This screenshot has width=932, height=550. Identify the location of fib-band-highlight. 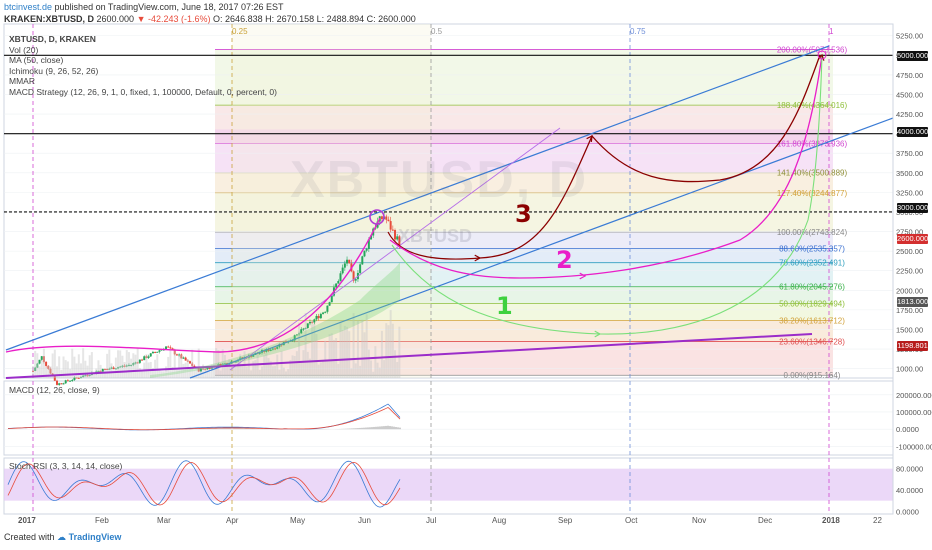
(524, 136).